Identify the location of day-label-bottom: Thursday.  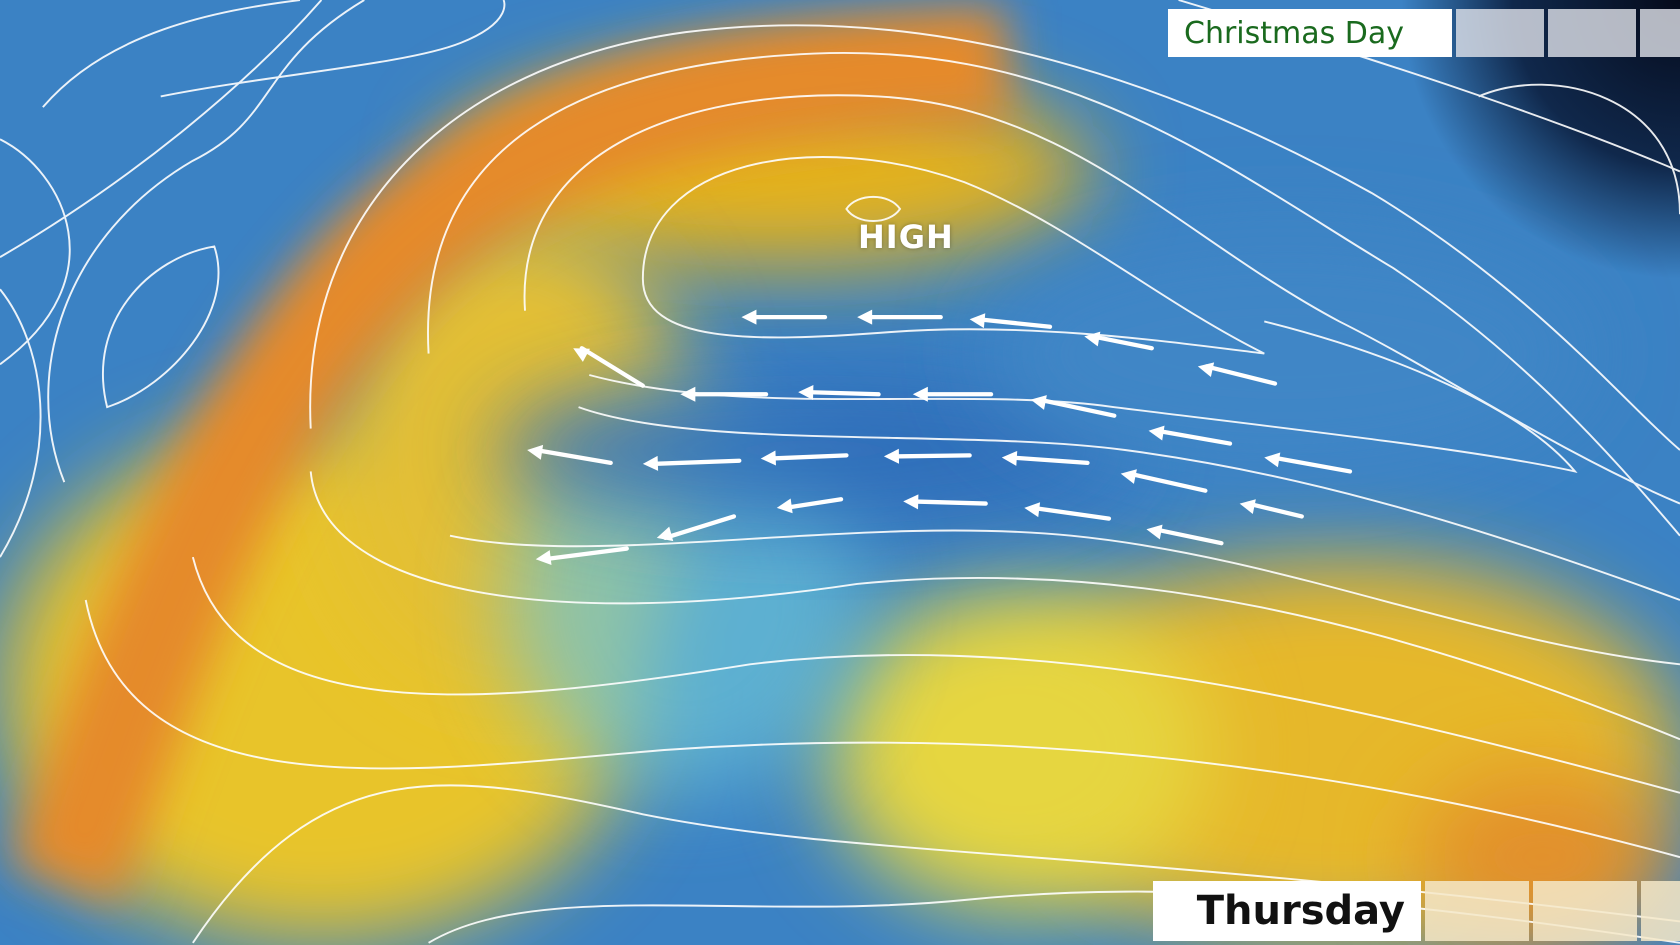
(1416, 911).